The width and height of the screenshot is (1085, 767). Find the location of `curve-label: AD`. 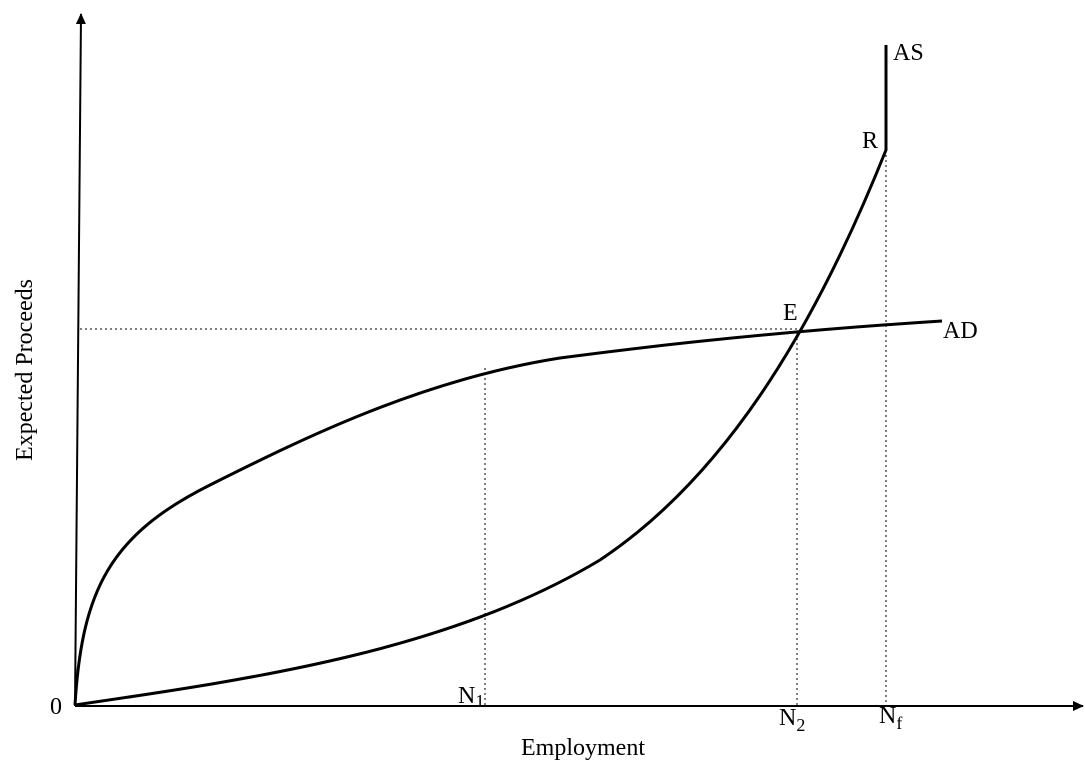

curve-label: AD is located at coordinates (960, 331).